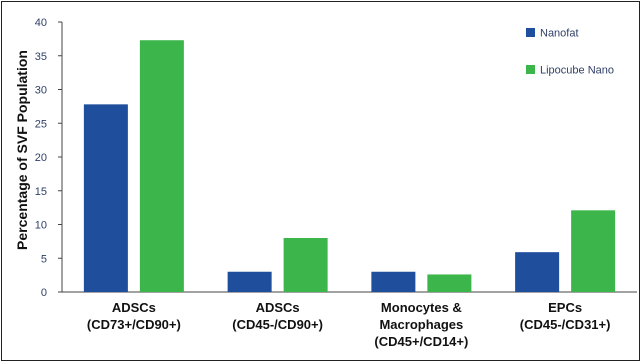 The height and width of the screenshot is (362, 641). I want to click on x-category-label-line: (CD45-/CD31+), so click(565, 324).